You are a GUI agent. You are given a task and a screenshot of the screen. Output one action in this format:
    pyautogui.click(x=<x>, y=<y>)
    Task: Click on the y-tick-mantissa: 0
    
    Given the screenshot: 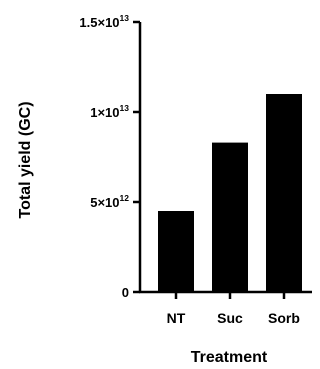 What is the action you would take?
    pyautogui.click(x=125, y=292)
    